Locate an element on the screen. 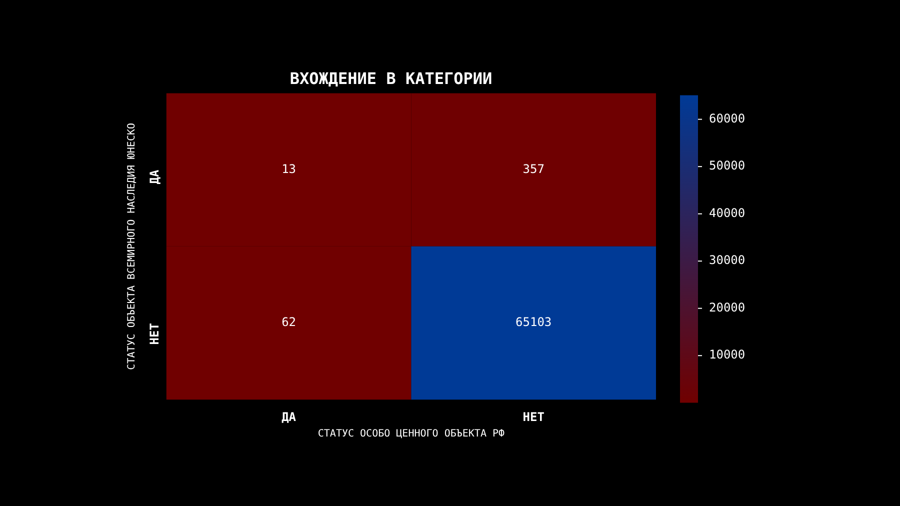 The height and width of the screenshot is (506, 900). color-bar-label: 60000 is located at coordinates (727, 118).